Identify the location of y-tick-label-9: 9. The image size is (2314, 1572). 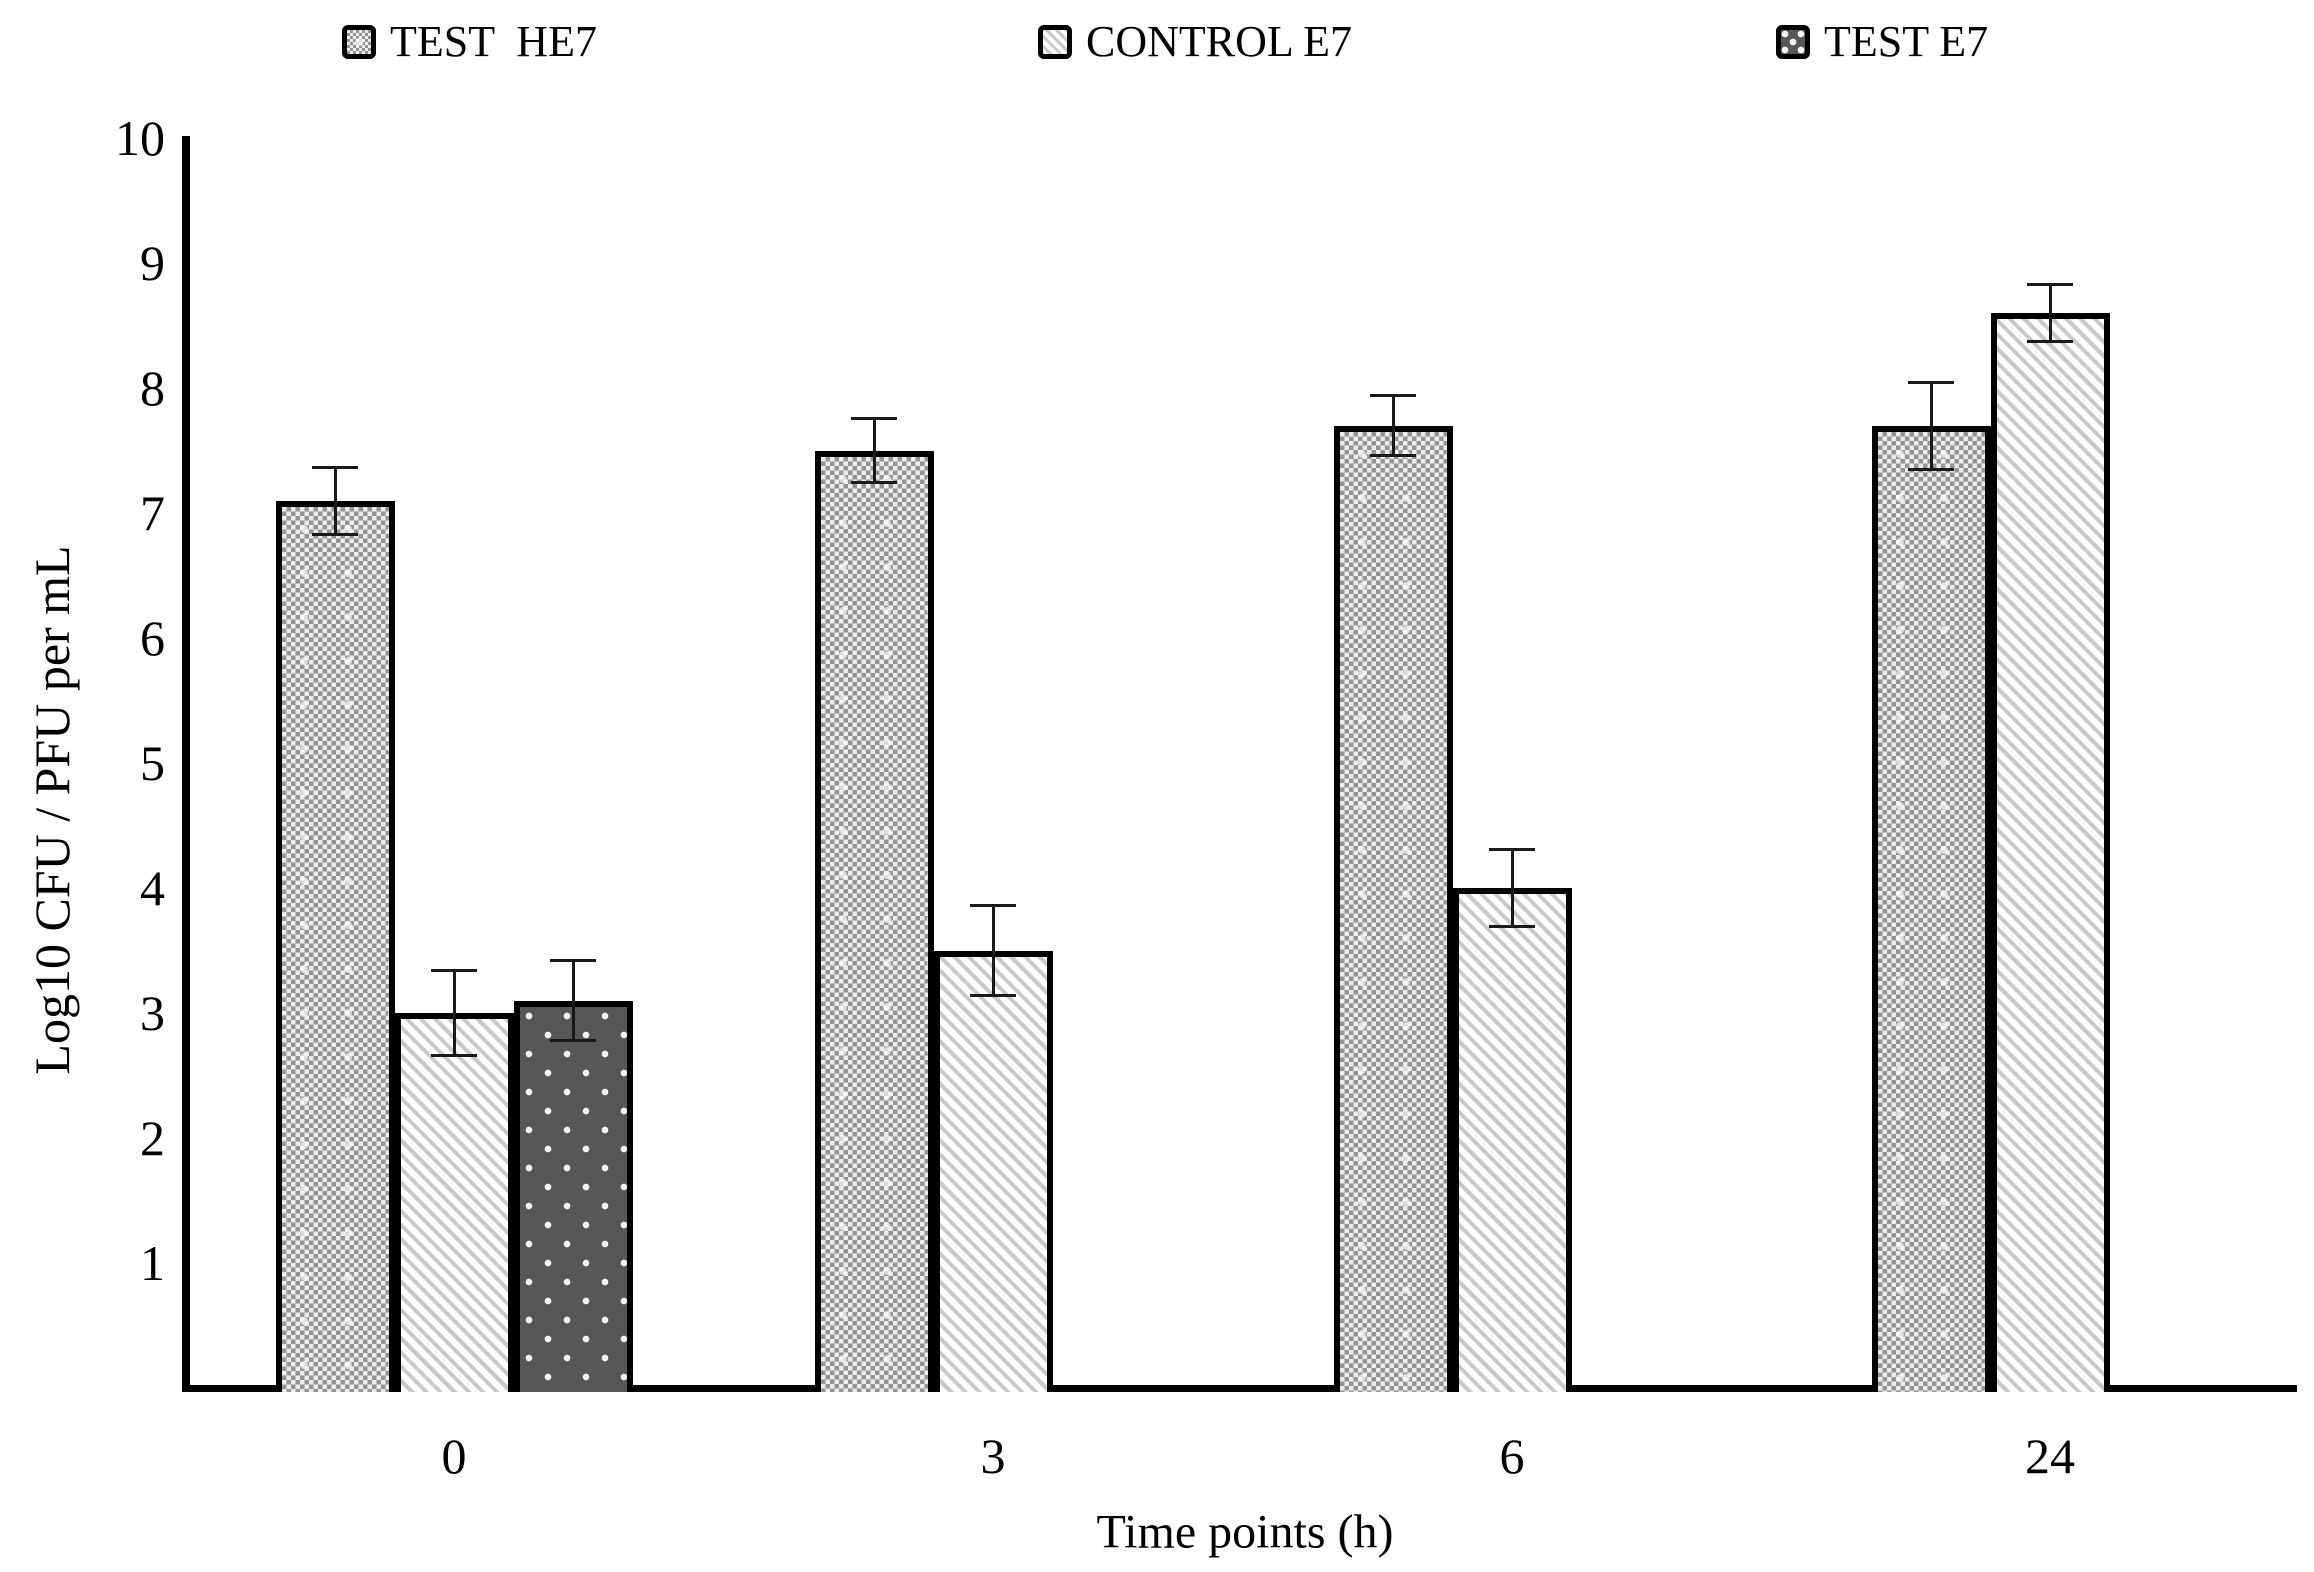
(152, 263).